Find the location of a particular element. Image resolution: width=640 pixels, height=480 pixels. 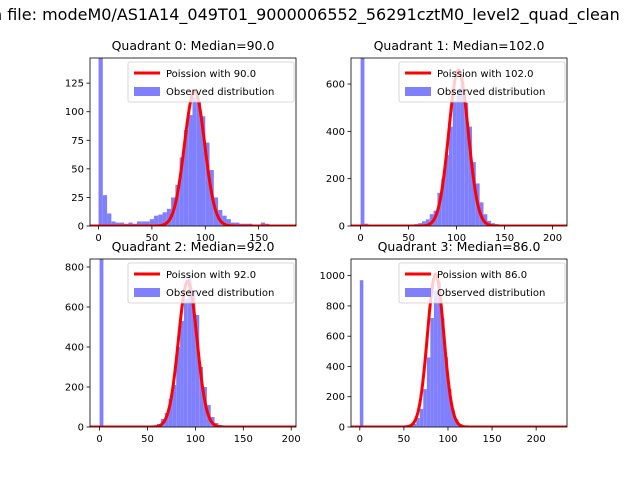

subplot-title: Quadrant 0: Median=90.0 is located at coordinates (193, 45).